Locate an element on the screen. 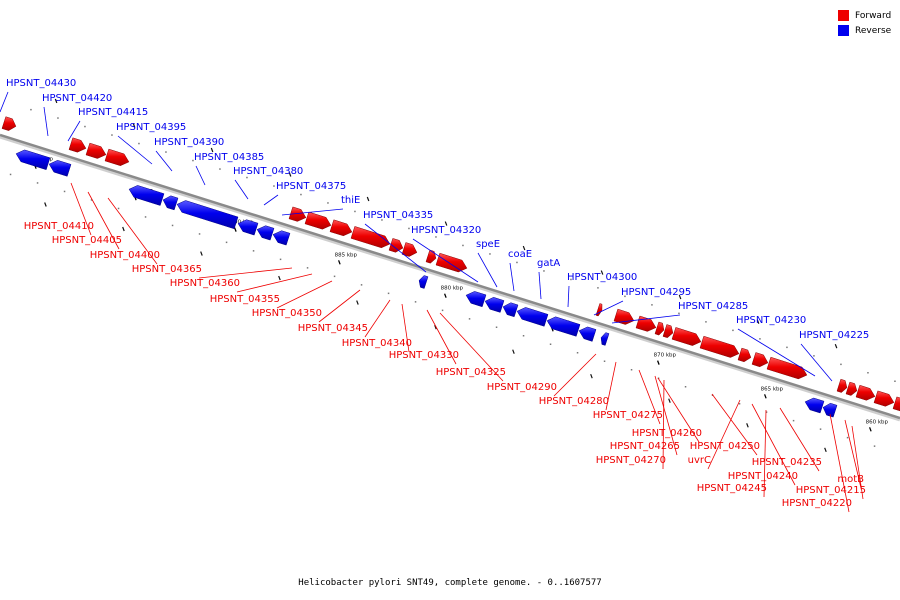  HPSNT_04270-gene-arrow is located at coordinates (686, 336).